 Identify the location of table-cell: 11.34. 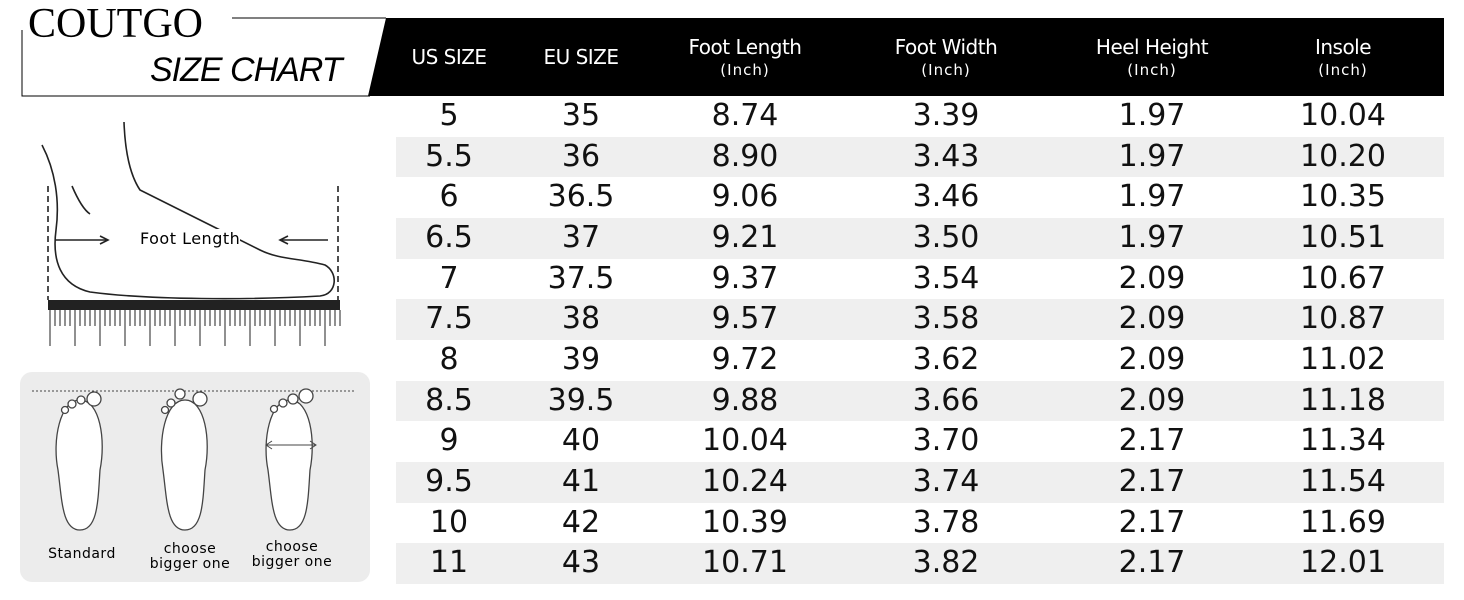
(1343, 441).